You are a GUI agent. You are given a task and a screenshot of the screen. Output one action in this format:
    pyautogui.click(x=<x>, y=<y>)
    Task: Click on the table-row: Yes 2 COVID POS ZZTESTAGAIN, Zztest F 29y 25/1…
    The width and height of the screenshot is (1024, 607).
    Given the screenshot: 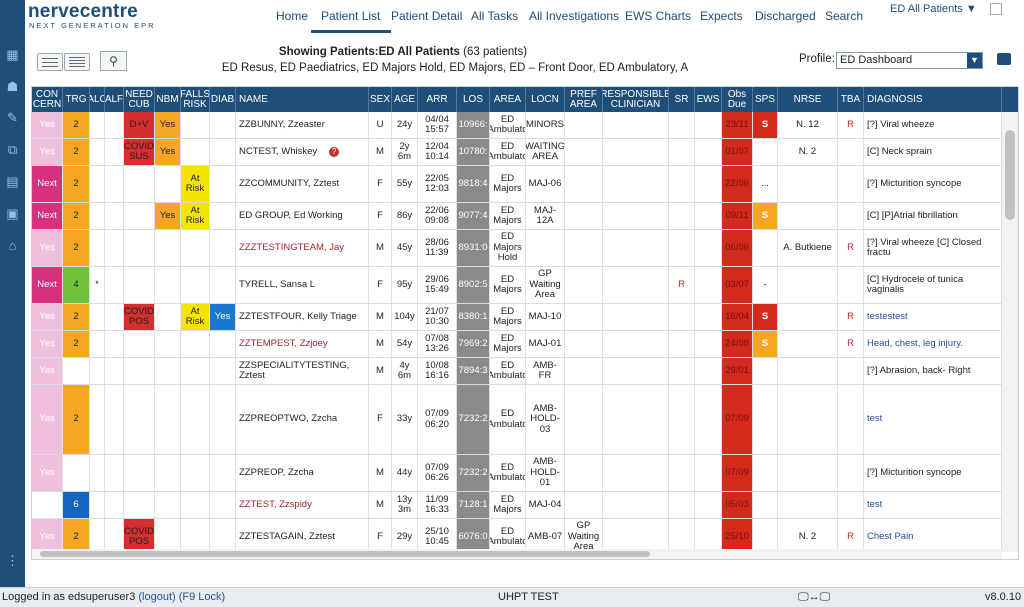 What is the action you would take?
    pyautogui.click(x=517, y=535)
    